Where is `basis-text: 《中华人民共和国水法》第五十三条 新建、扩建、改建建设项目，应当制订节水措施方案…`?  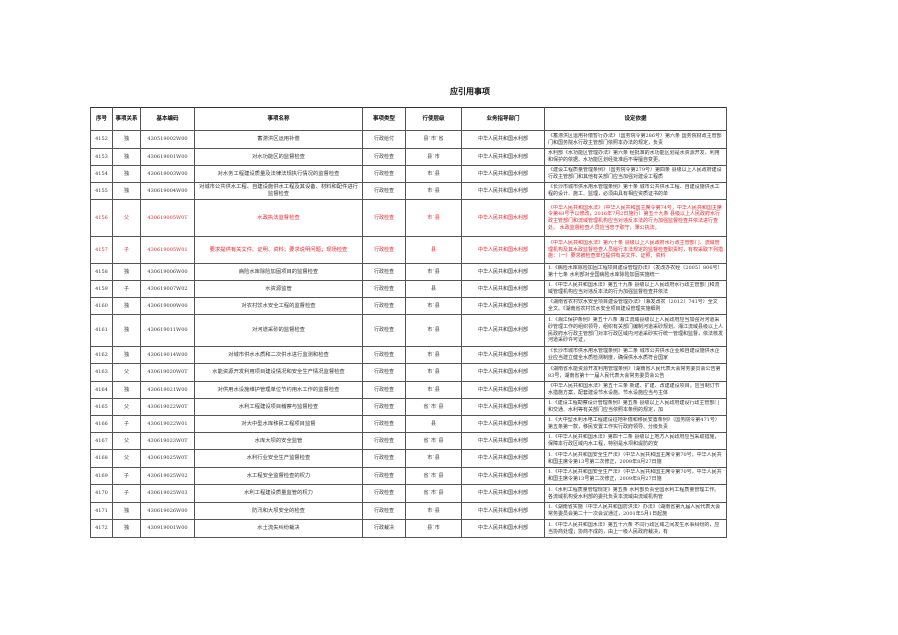 basis-text: 《中华人民共和国水法》第五十三条 新建、扩建、改建建设项目，应当制订节水措施方案… is located at coordinates (634, 389).